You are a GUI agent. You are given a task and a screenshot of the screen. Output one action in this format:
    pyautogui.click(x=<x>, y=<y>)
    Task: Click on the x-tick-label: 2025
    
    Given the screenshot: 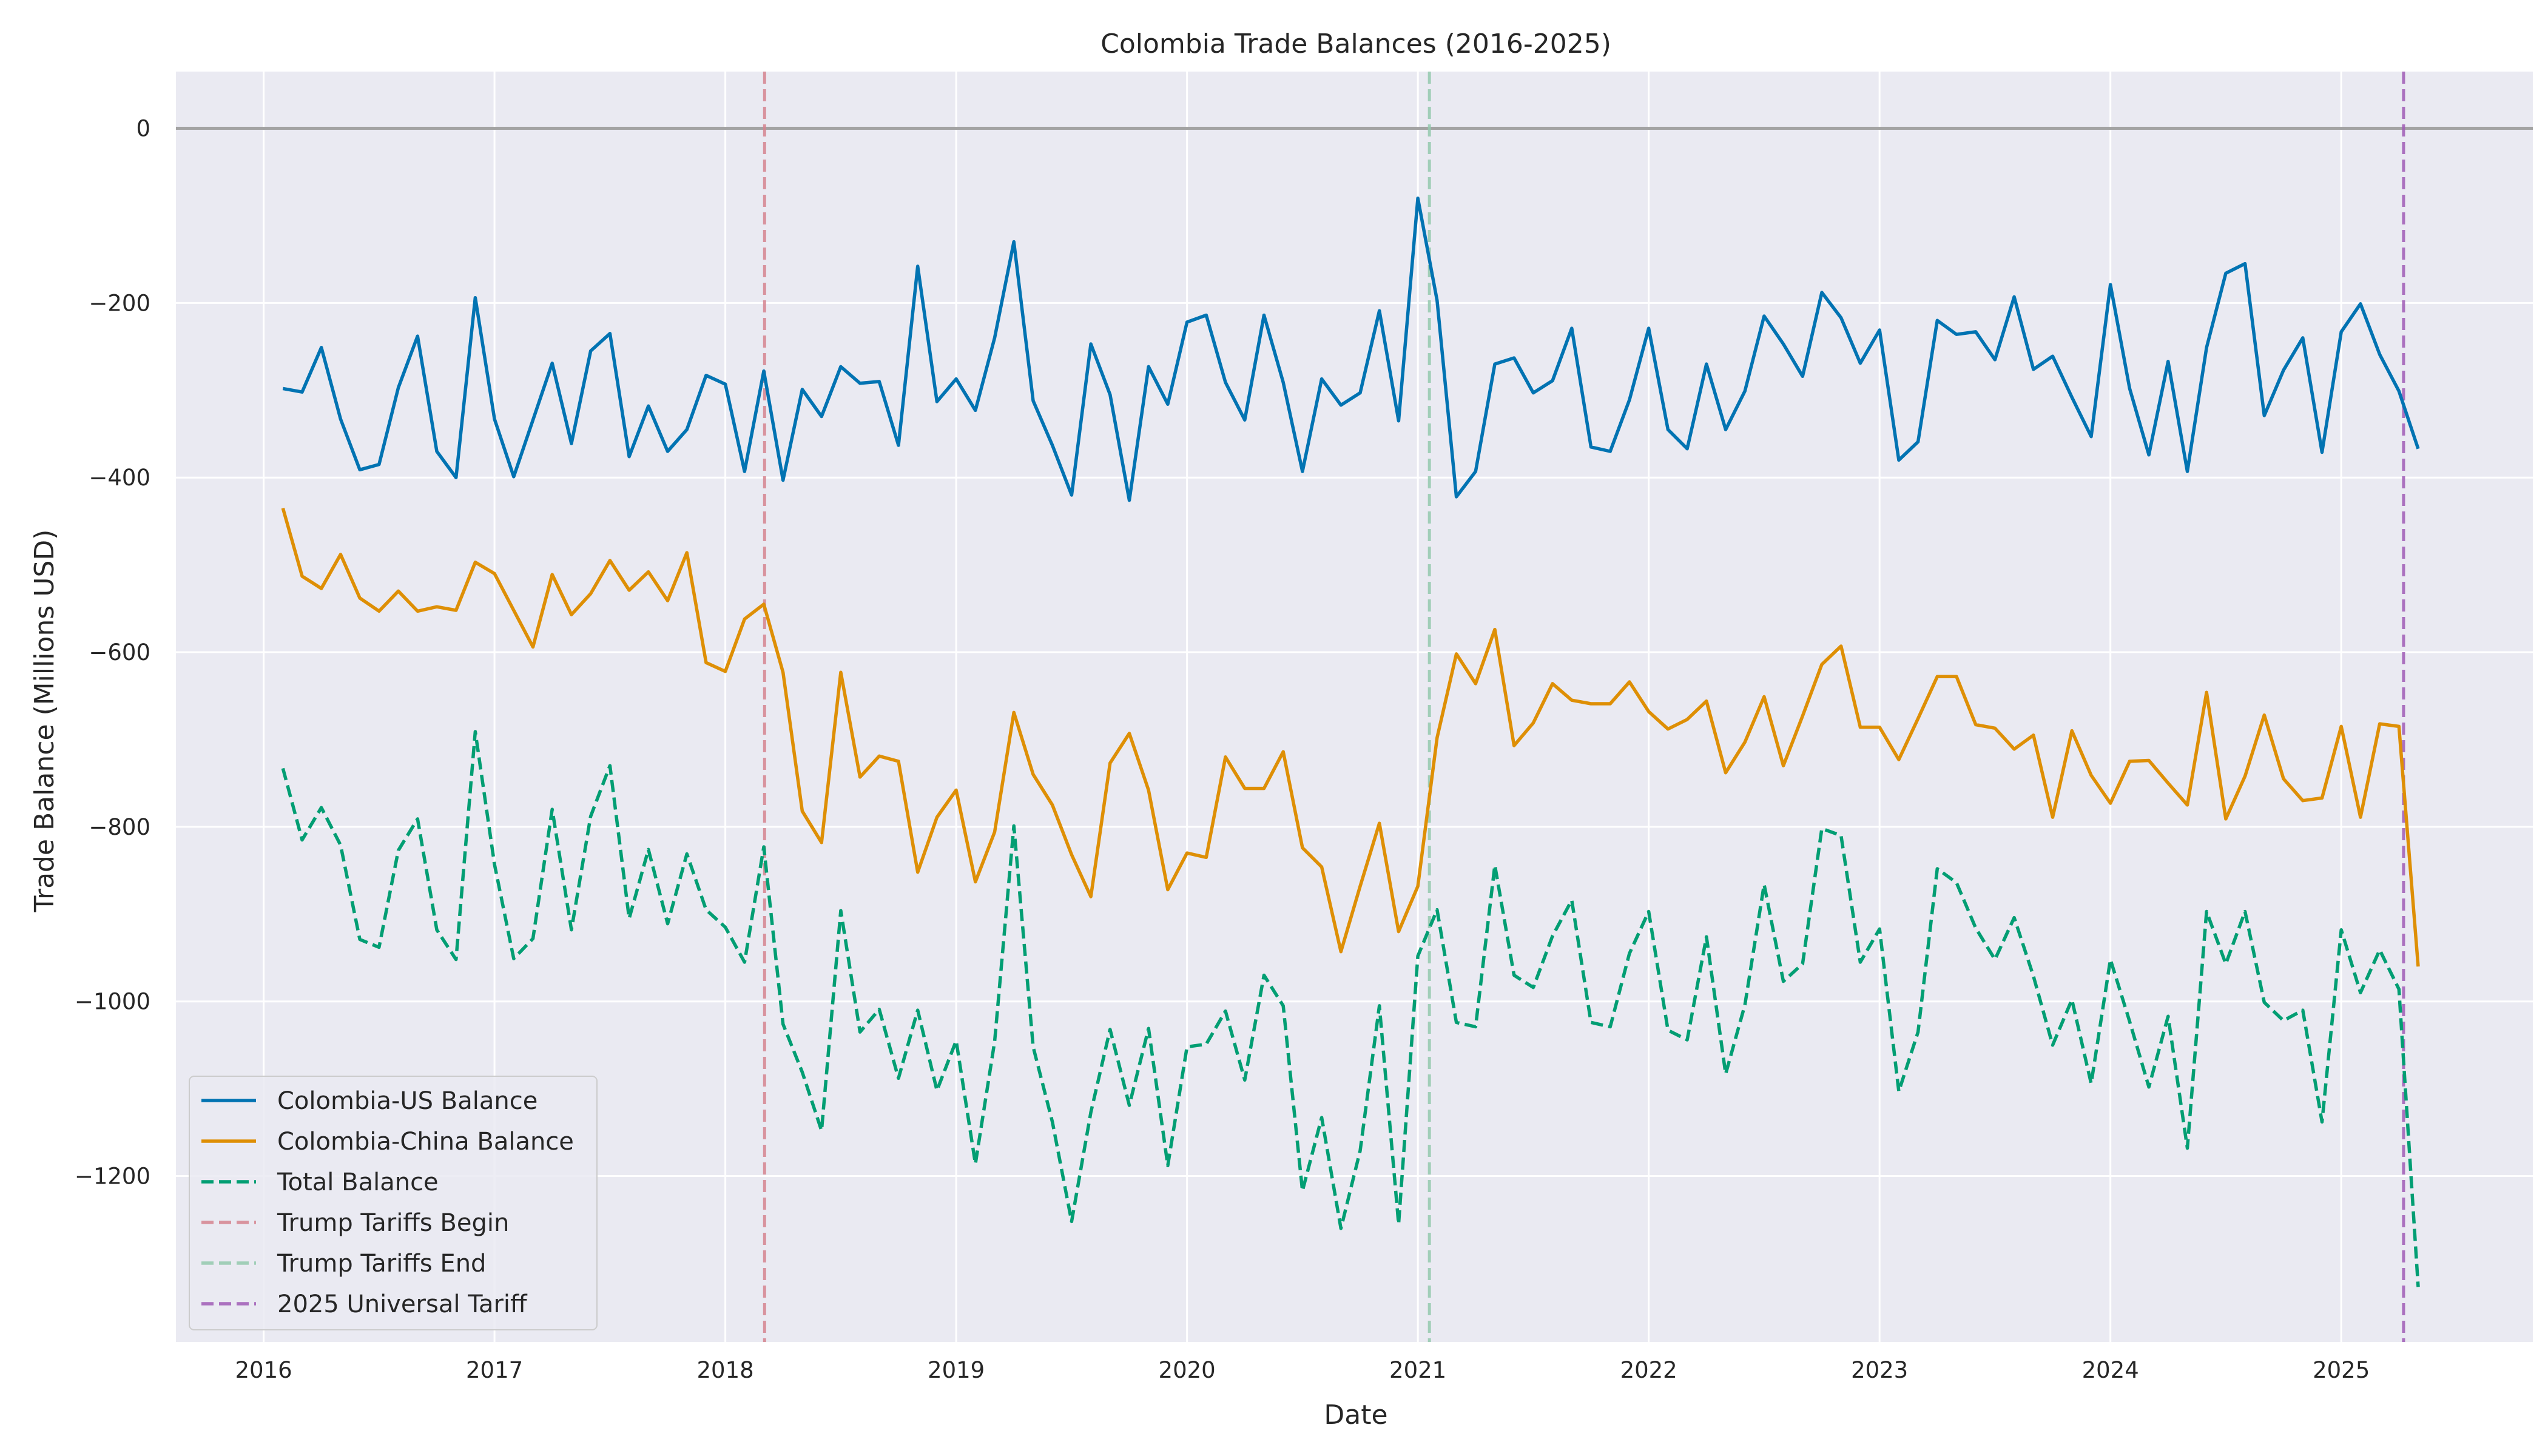 What is the action you would take?
    pyautogui.click(x=2341, y=1370)
    